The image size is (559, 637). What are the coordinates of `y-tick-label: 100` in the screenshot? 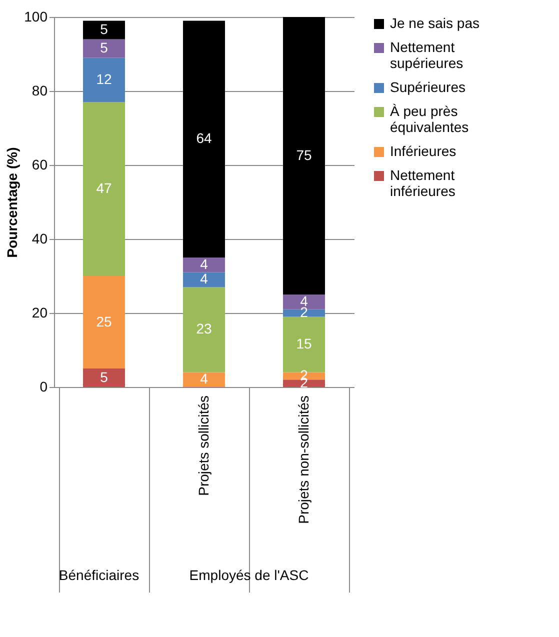 It's located at (36, 16).